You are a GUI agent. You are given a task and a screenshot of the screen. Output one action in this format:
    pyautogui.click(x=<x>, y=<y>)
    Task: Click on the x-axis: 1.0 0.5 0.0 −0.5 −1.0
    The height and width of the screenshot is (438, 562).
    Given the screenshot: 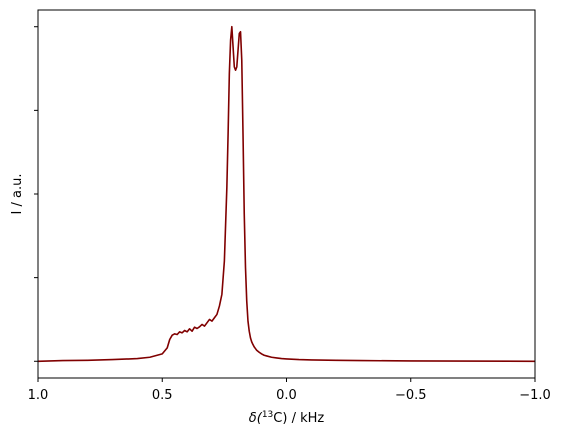 What is the action you would take?
    pyautogui.click(x=289, y=390)
    